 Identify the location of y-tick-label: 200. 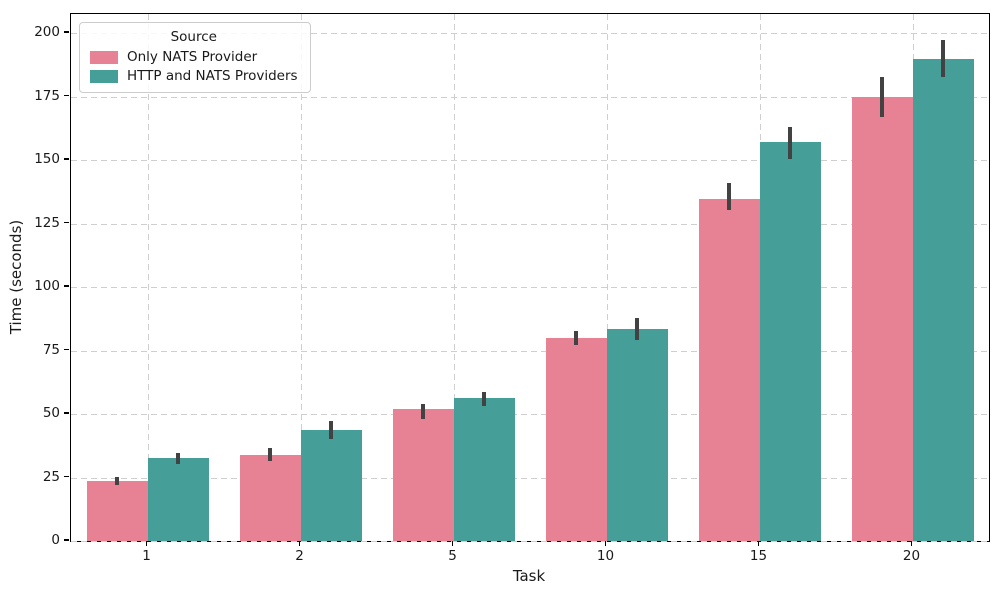
(47, 32).